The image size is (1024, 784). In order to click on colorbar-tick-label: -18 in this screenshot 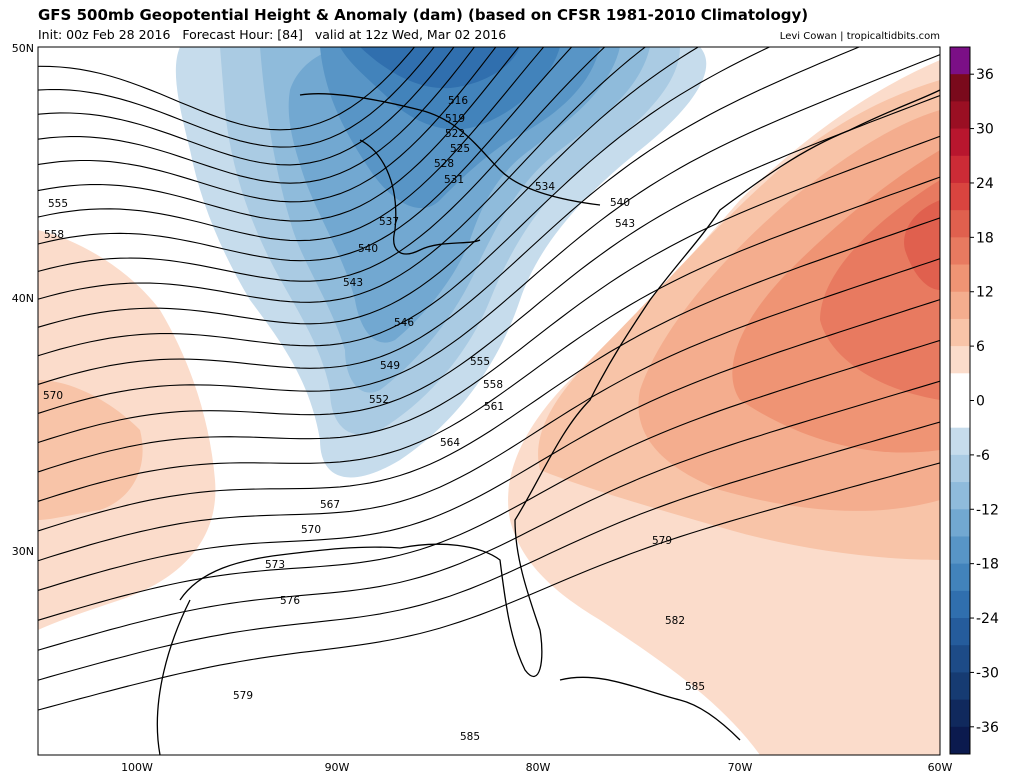, I will do `click(987, 565)`.